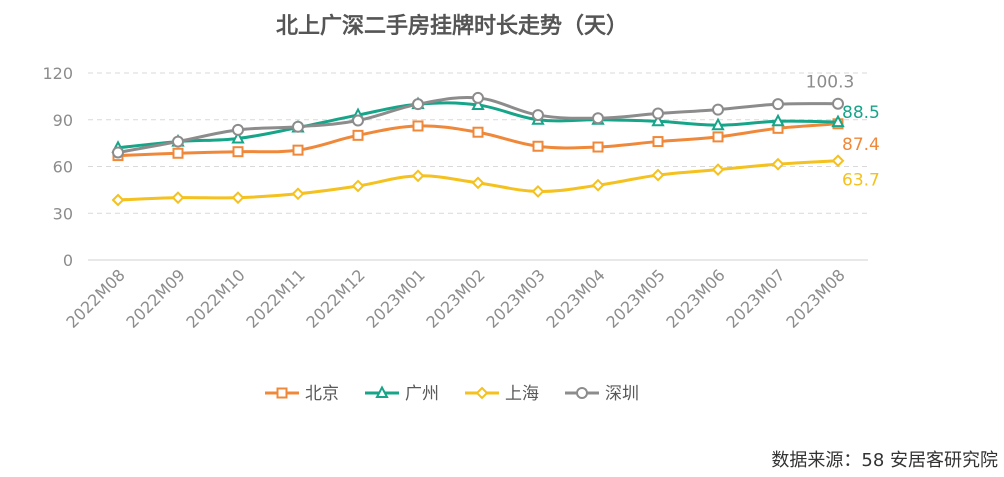  I want to click on y-axis: 0 30 60 90 120, so click(57, 167).